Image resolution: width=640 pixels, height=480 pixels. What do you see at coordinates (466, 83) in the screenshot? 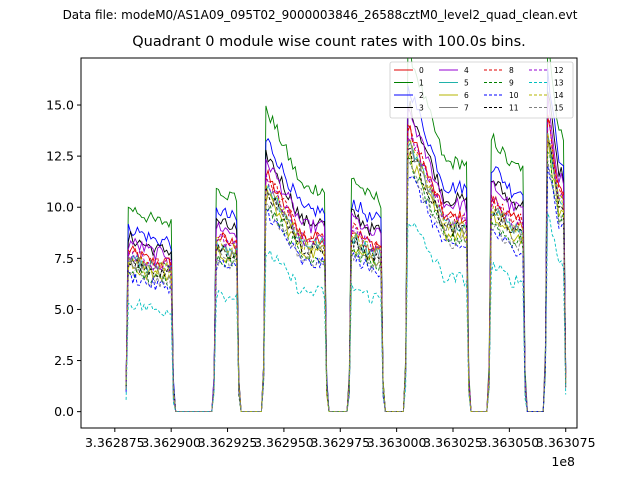
I see `legend-label-5: 5` at bounding box center [466, 83].